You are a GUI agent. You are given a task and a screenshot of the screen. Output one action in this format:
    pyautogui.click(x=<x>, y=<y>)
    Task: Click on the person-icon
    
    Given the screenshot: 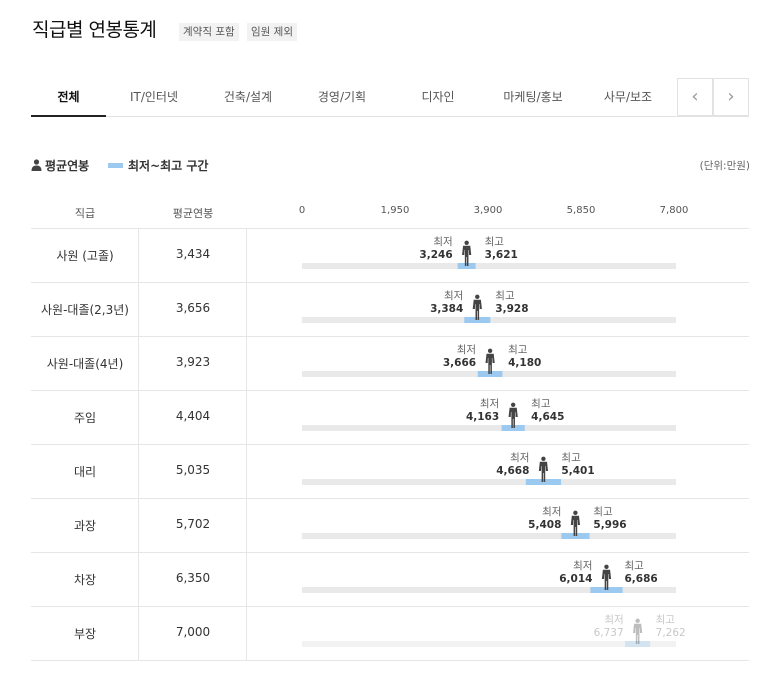 What is the action you would take?
    pyautogui.click(x=36, y=165)
    